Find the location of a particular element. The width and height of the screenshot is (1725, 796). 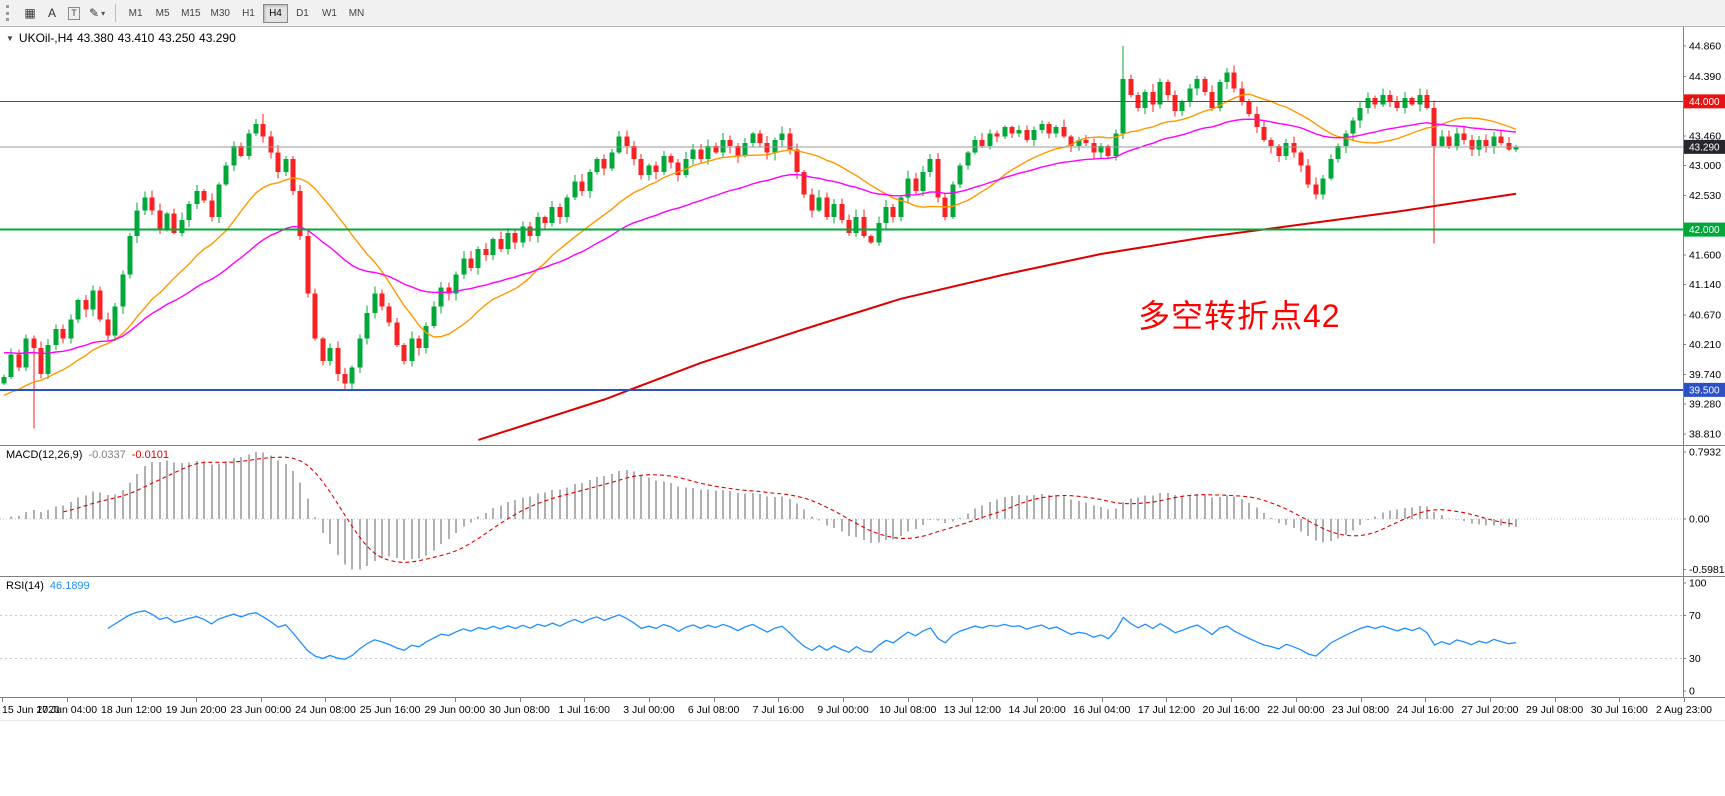

timeframe-button-m30: M30 is located at coordinates (220, 13).